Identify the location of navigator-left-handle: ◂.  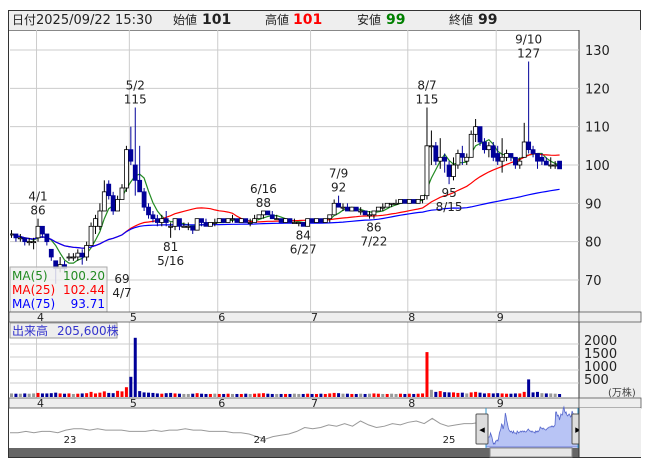
(482, 429).